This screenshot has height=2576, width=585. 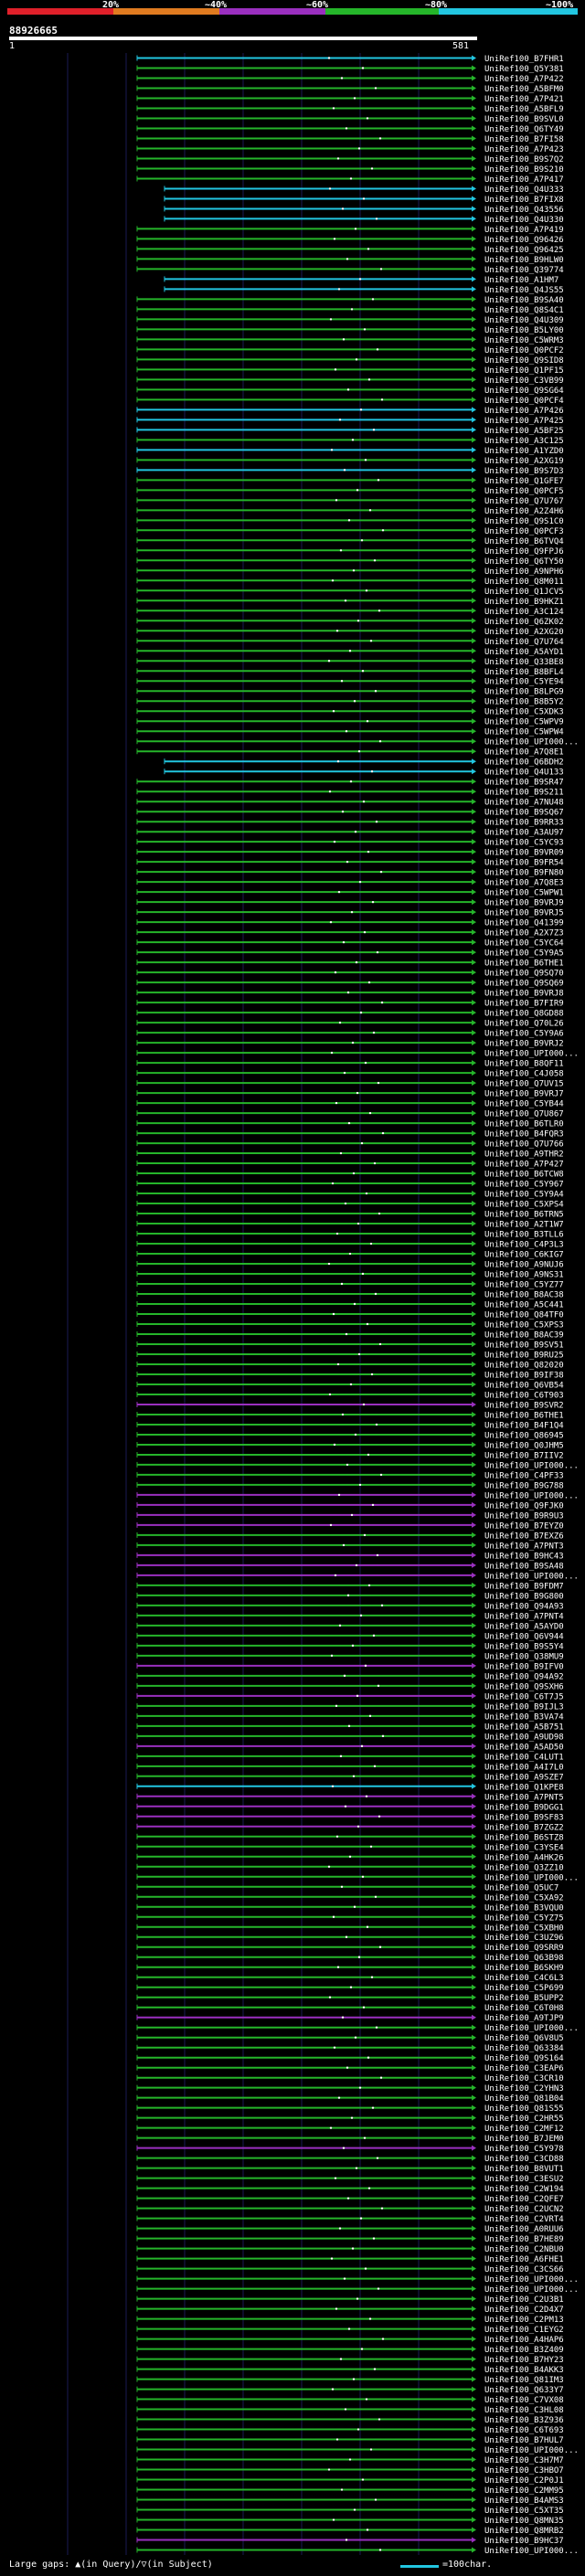 What do you see at coordinates (524, 1807) in the screenshot?
I see `hit-label: UniRef100_B9DGG1` at bounding box center [524, 1807].